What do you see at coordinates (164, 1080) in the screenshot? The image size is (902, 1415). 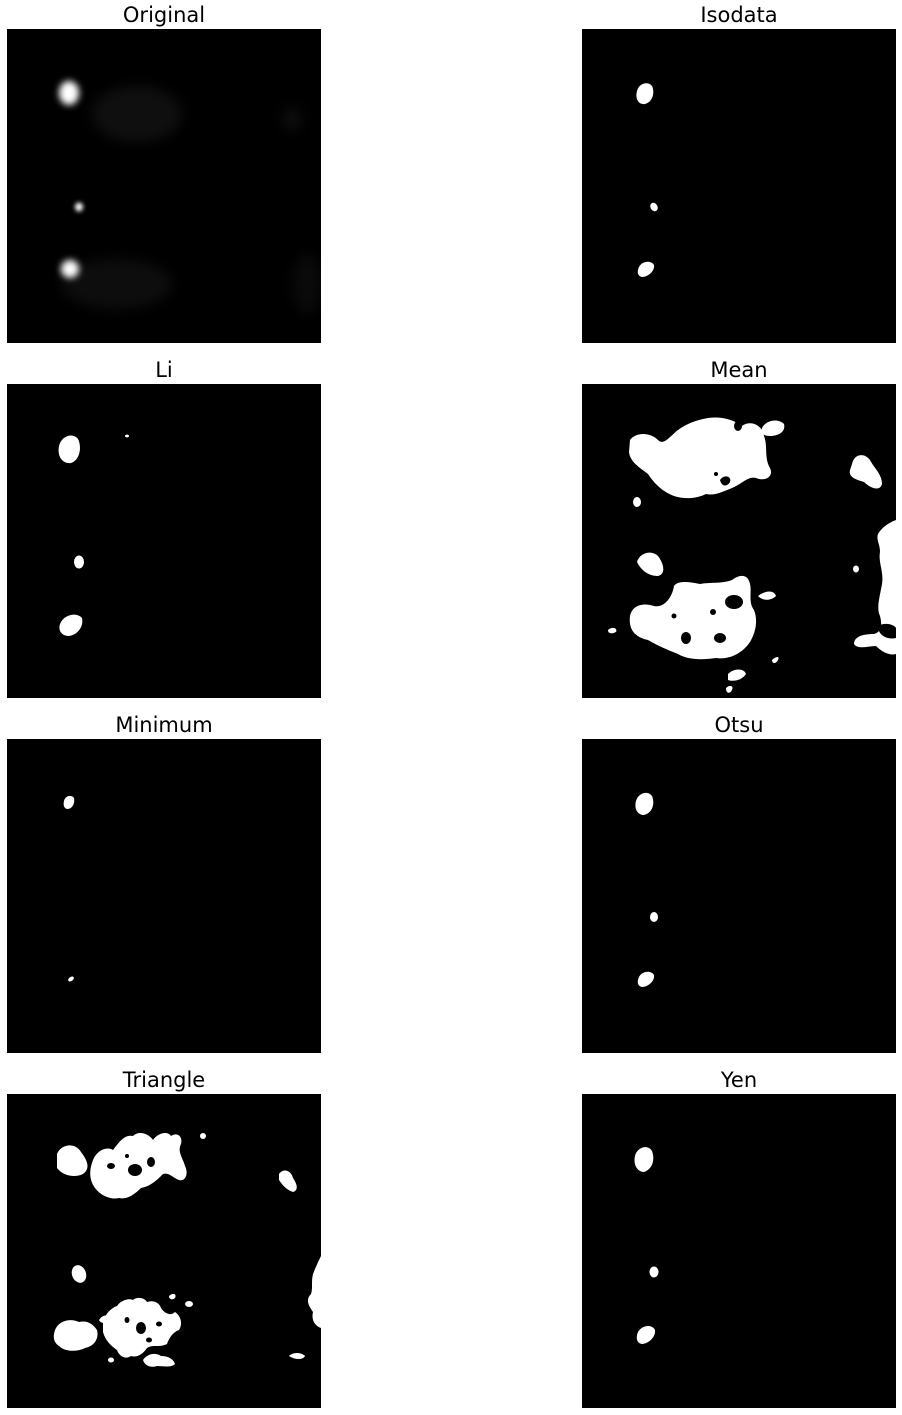 I see `panel-title-triangle: Triangle` at bounding box center [164, 1080].